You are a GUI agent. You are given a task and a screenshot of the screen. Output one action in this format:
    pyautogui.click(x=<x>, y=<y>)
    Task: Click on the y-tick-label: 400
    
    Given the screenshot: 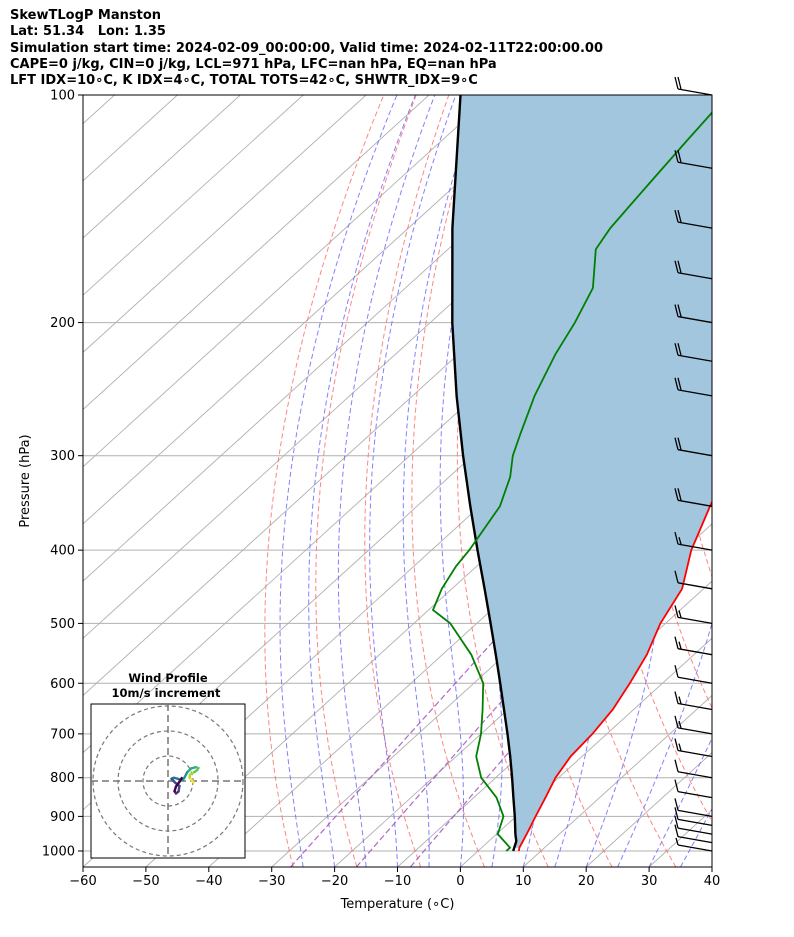 What is the action you would take?
    pyautogui.click(x=62, y=551)
    